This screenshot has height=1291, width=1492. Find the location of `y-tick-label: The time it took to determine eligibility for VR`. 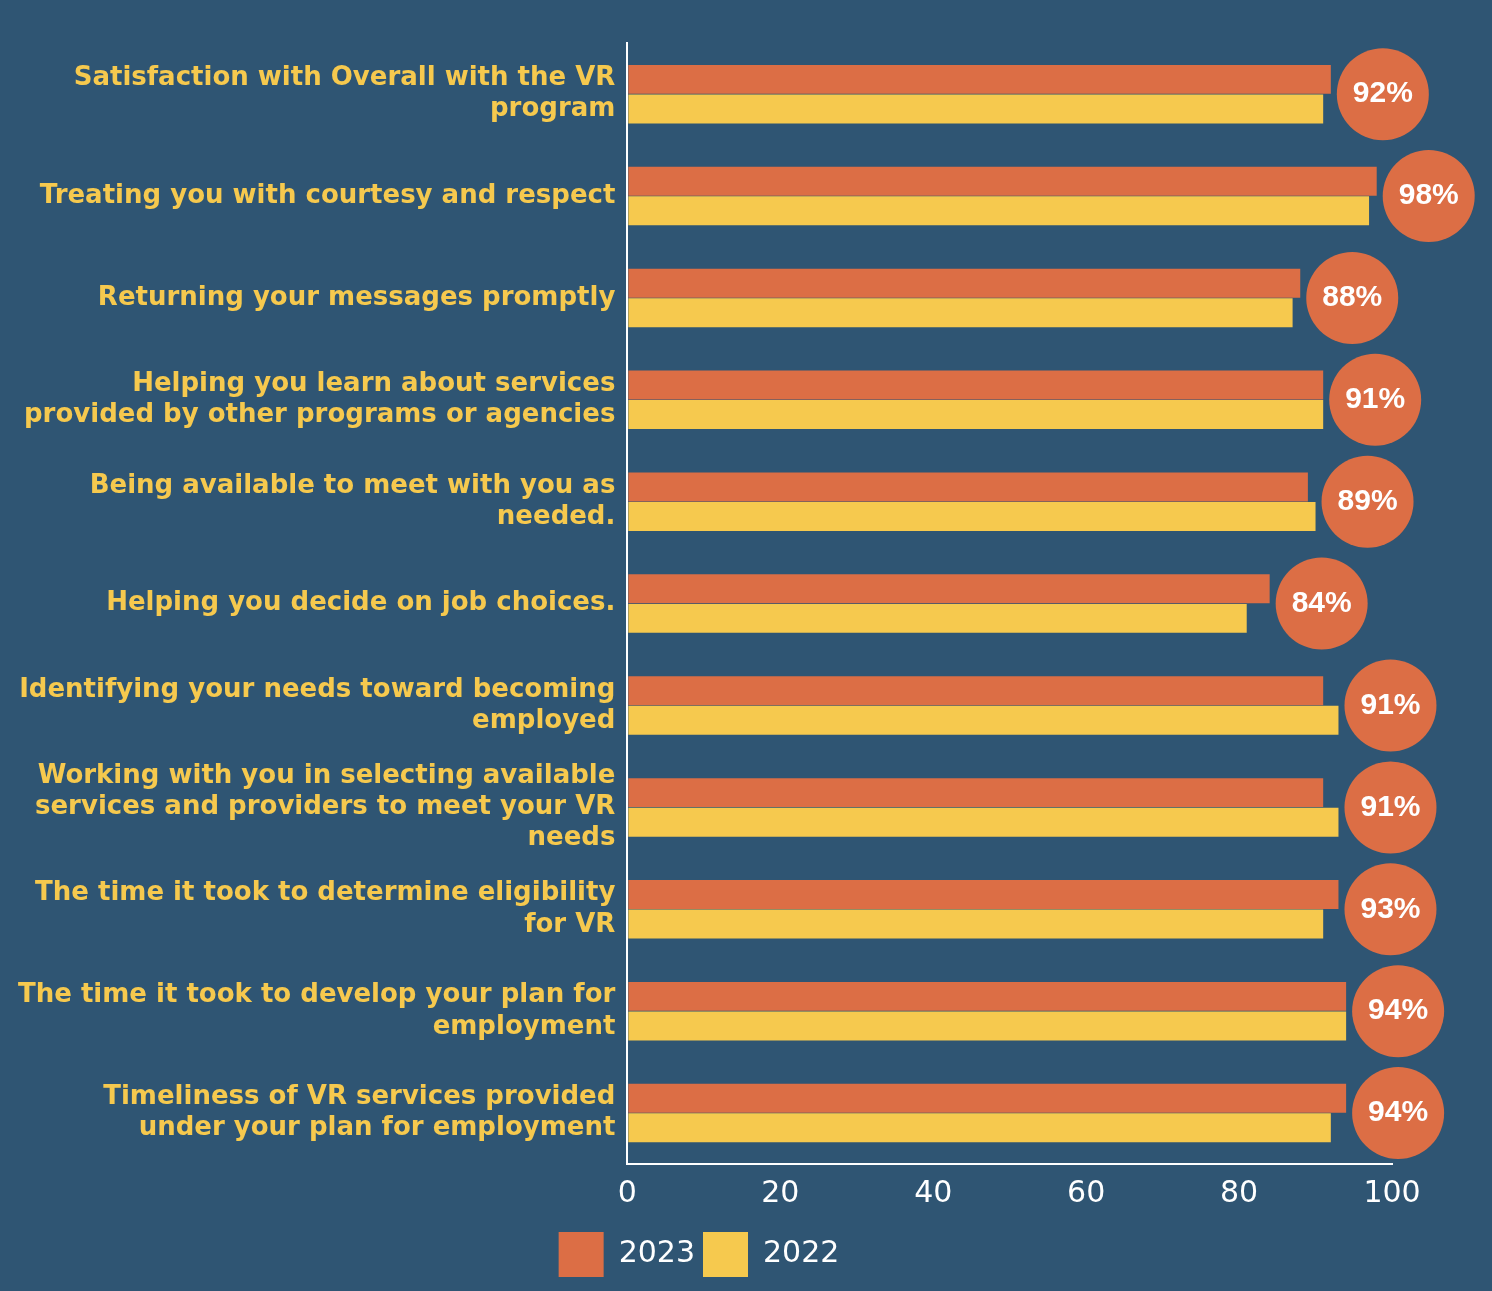

y-tick-label: The time it took to determine eligibility for VR is located at coordinates (325, 907).